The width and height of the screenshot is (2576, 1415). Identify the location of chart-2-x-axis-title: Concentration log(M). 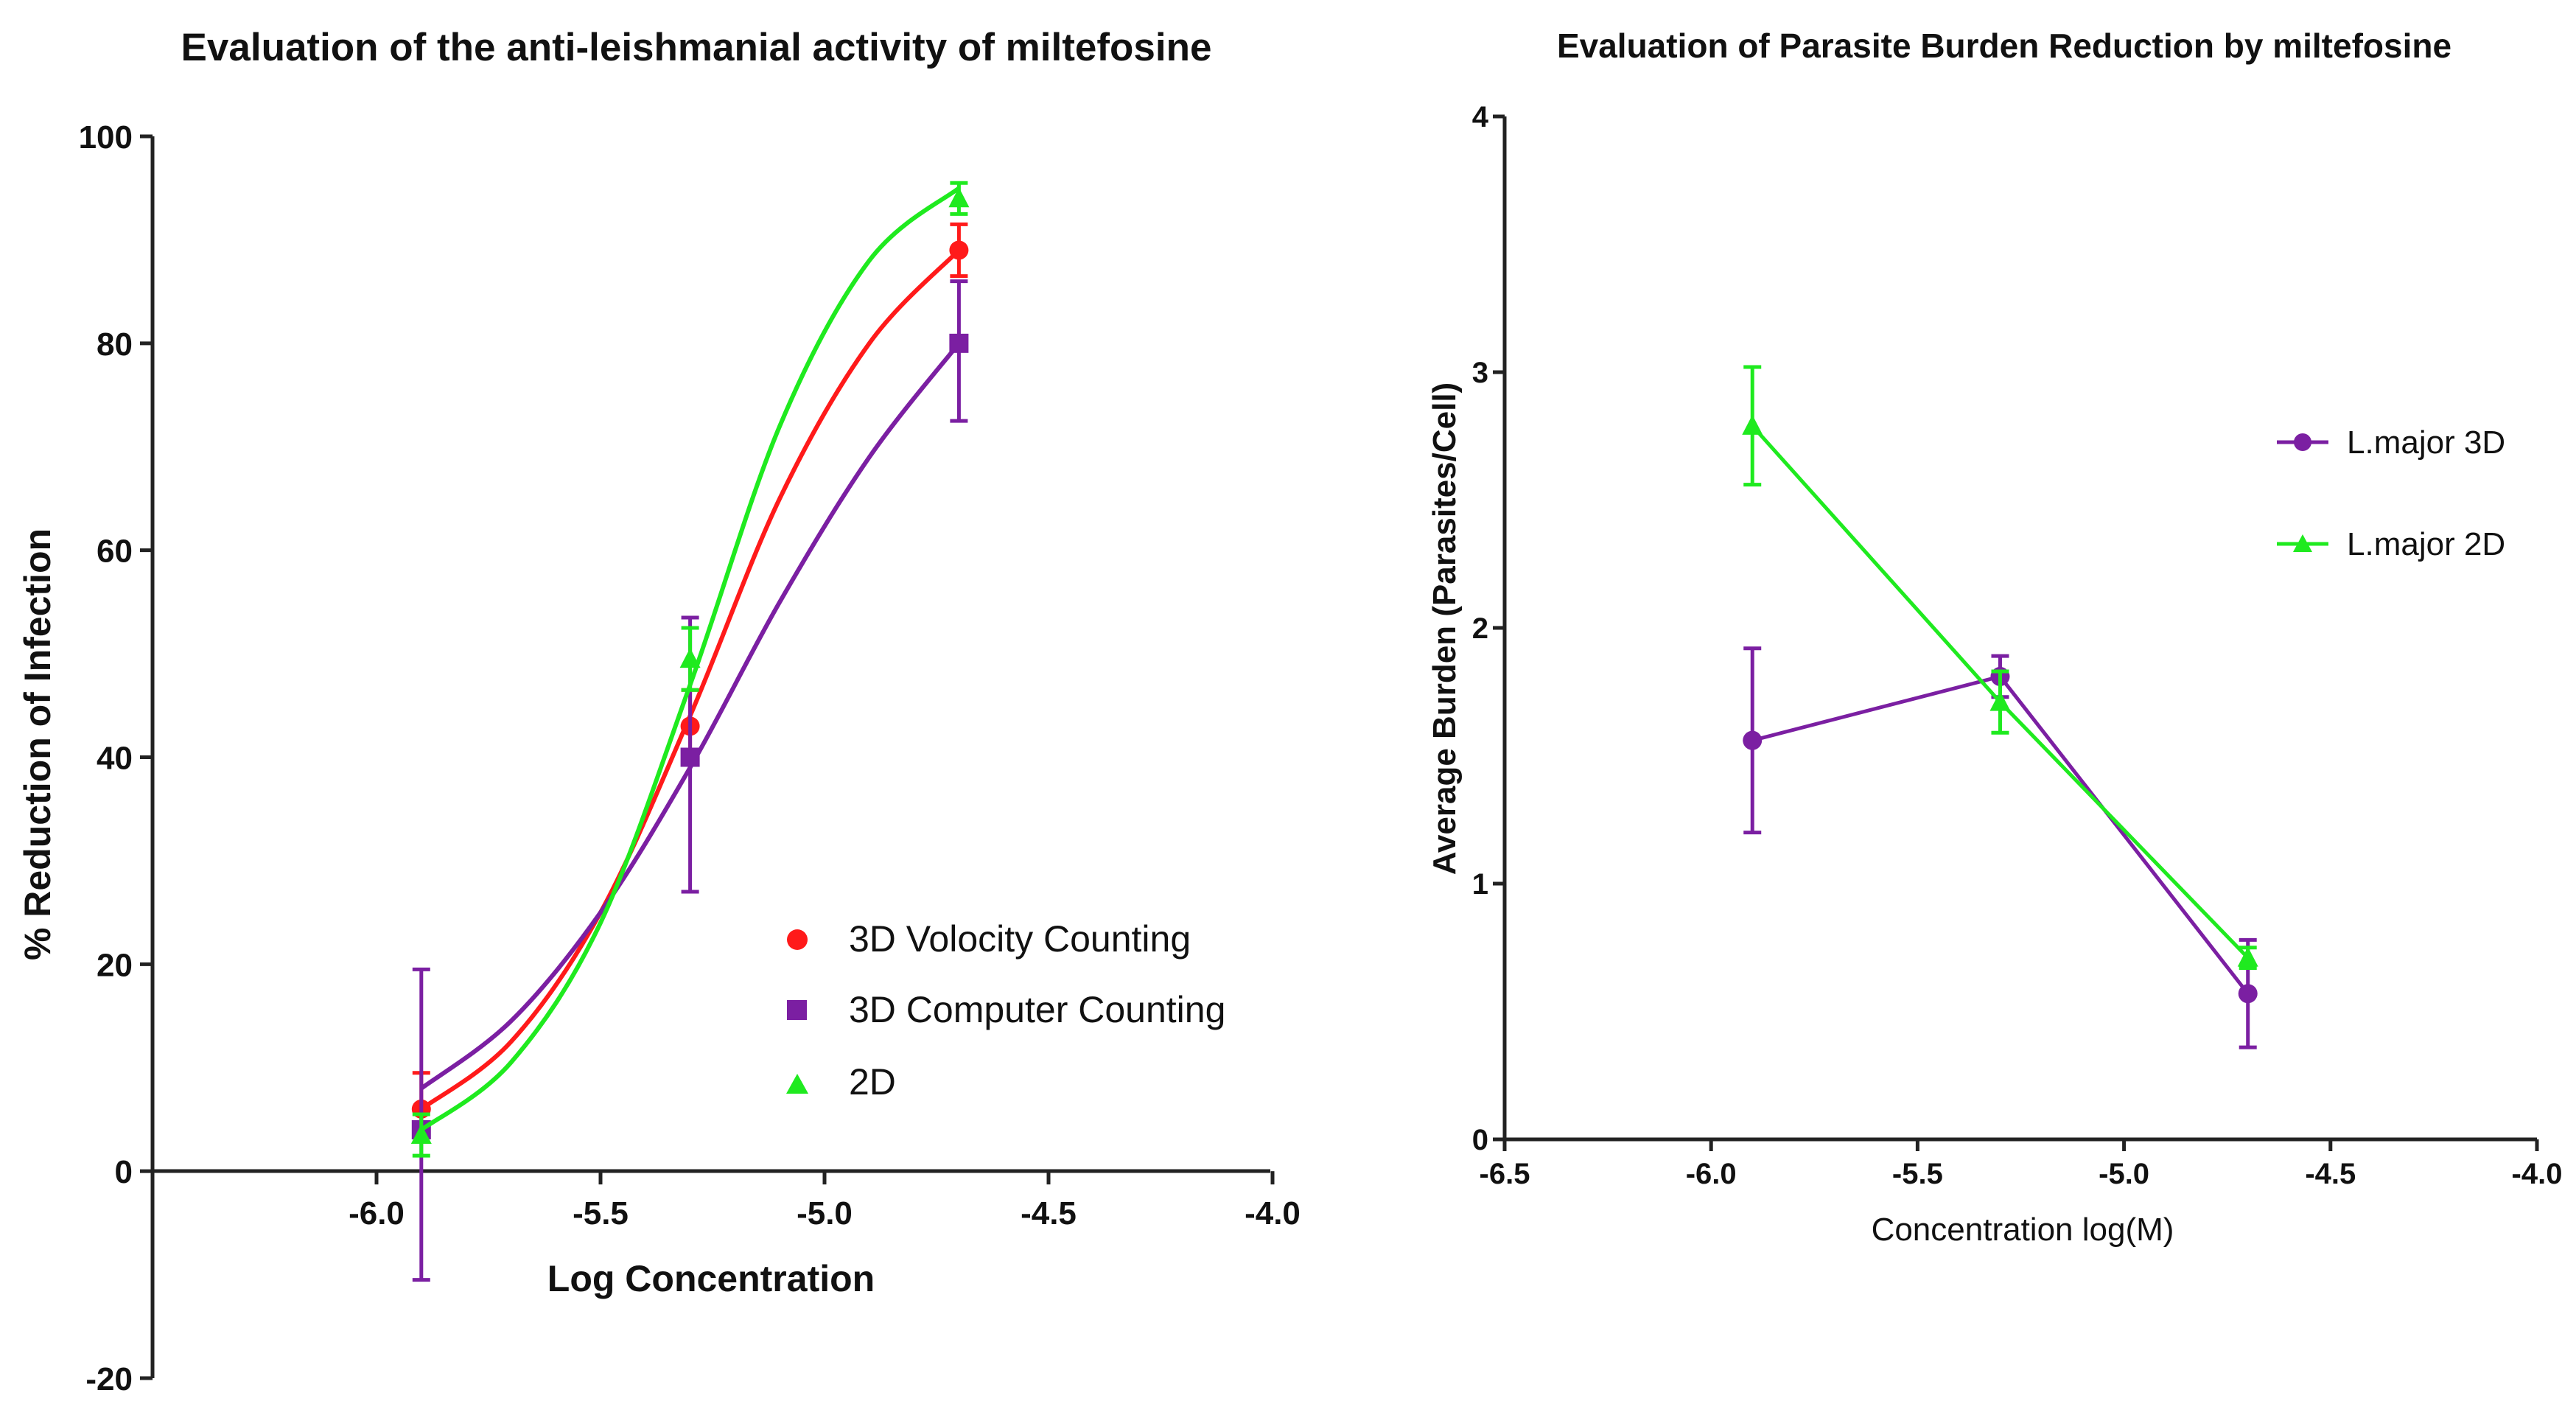
(2023, 1230).